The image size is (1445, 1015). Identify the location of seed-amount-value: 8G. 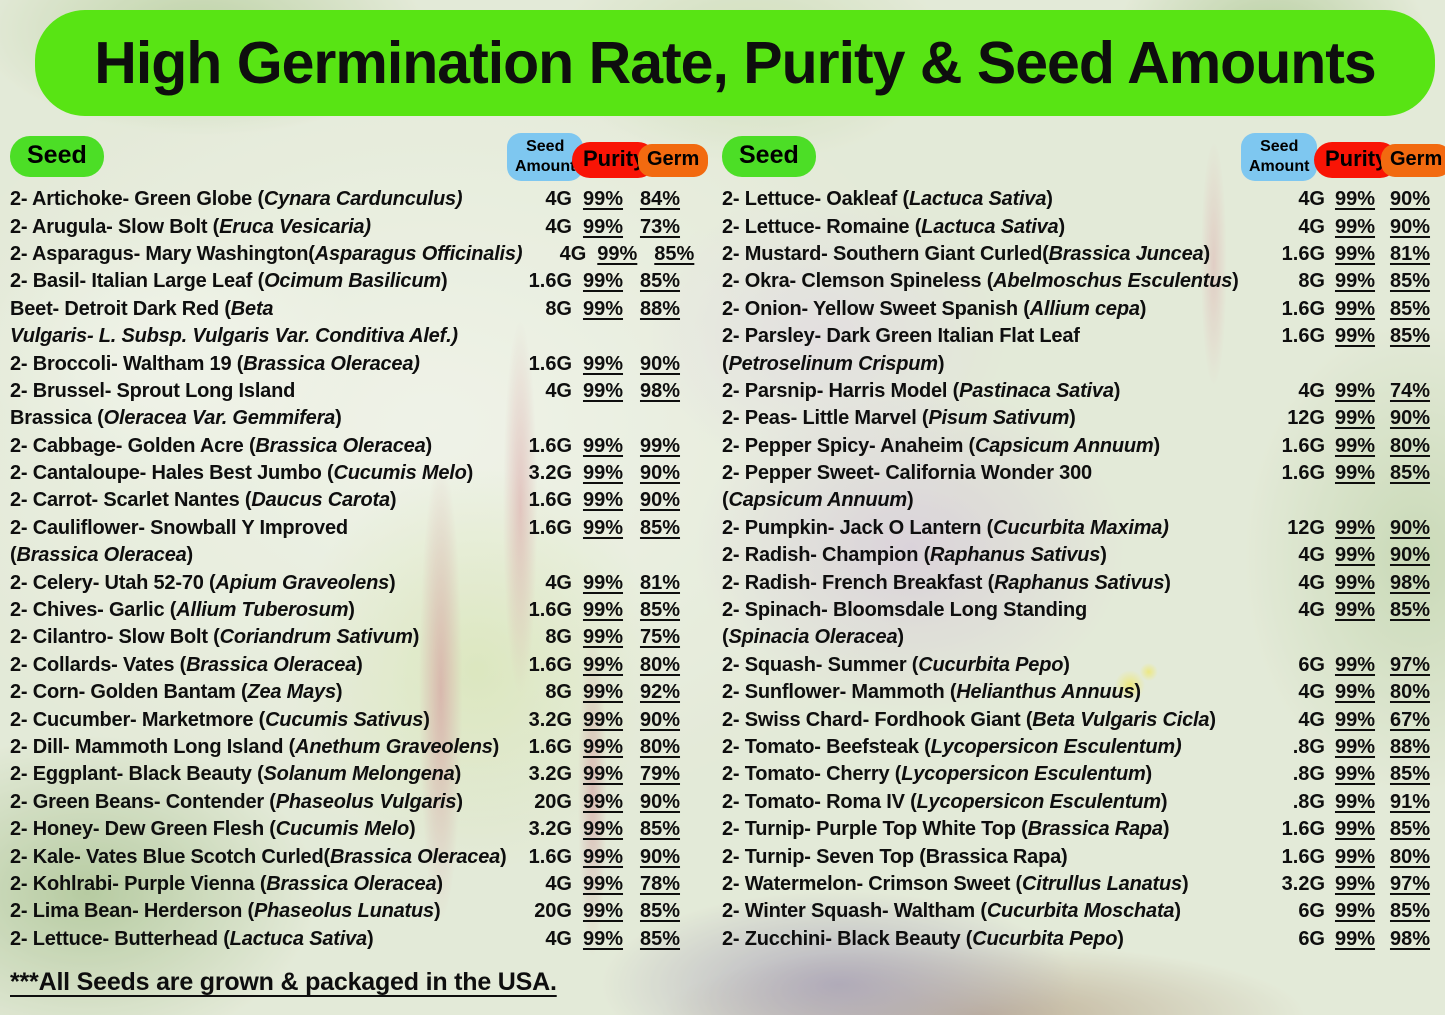
(558, 692).